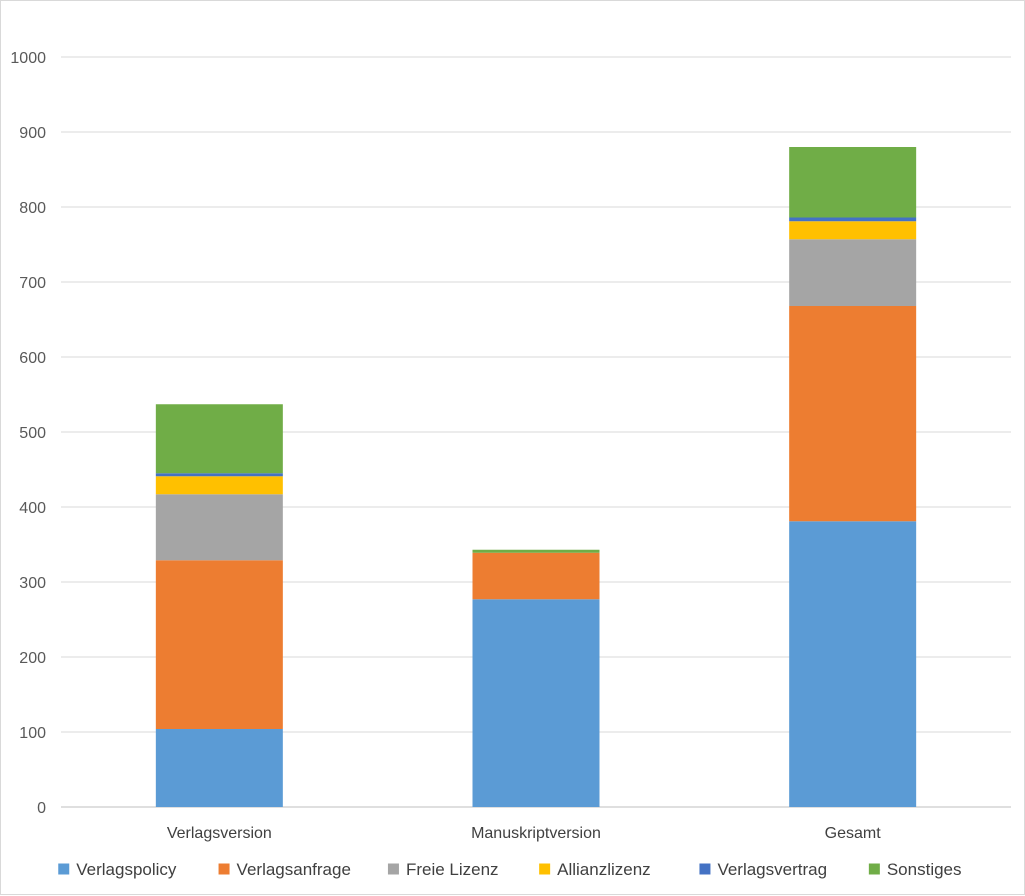 This screenshot has height=896, width=1025. I want to click on legend-swatch-verlagsanfrage, so click(224, 869).